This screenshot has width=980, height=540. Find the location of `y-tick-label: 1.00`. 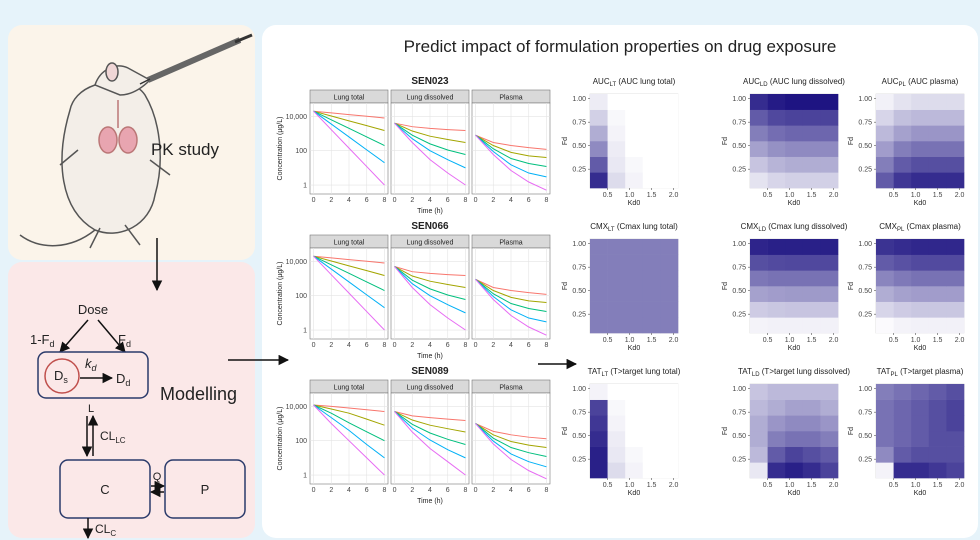

y-tick-label: 1.00 is located at coordinates (579, 99).